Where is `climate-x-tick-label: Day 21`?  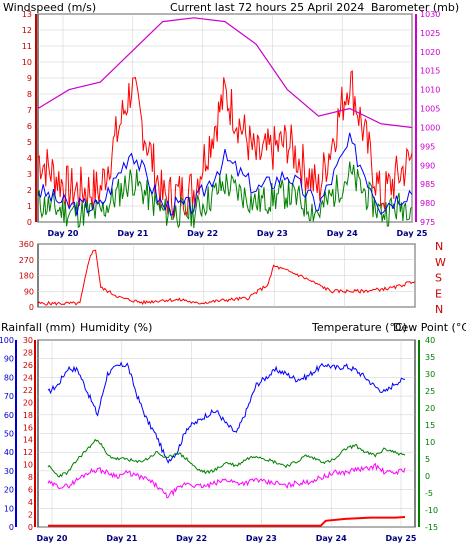
climate-x-tick-label: Day 21 is located at coordinates (121, 538).